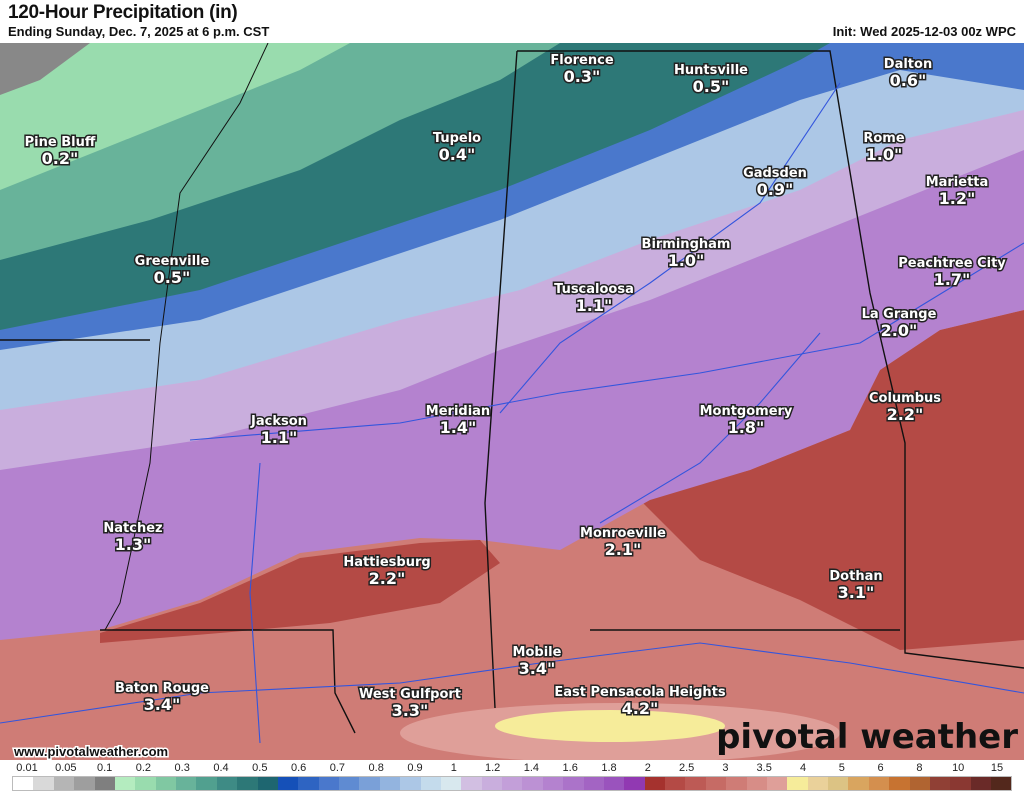 The image size is (1024, 791). What do you see at coordinates (919, 768) in the screenshot?
I see `legend-tick-label: 8` at bounding box center [919, 768].